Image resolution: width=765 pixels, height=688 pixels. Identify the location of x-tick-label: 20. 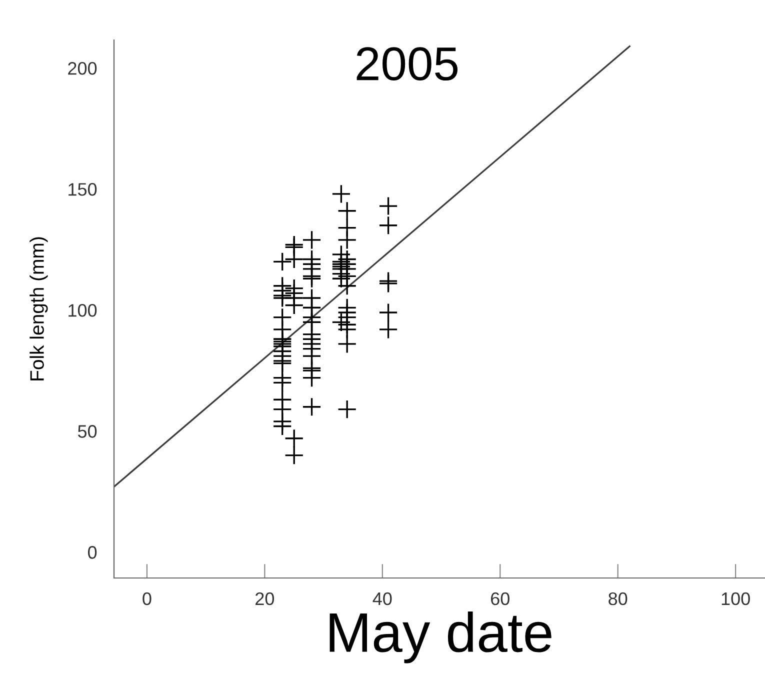
(265, 599).